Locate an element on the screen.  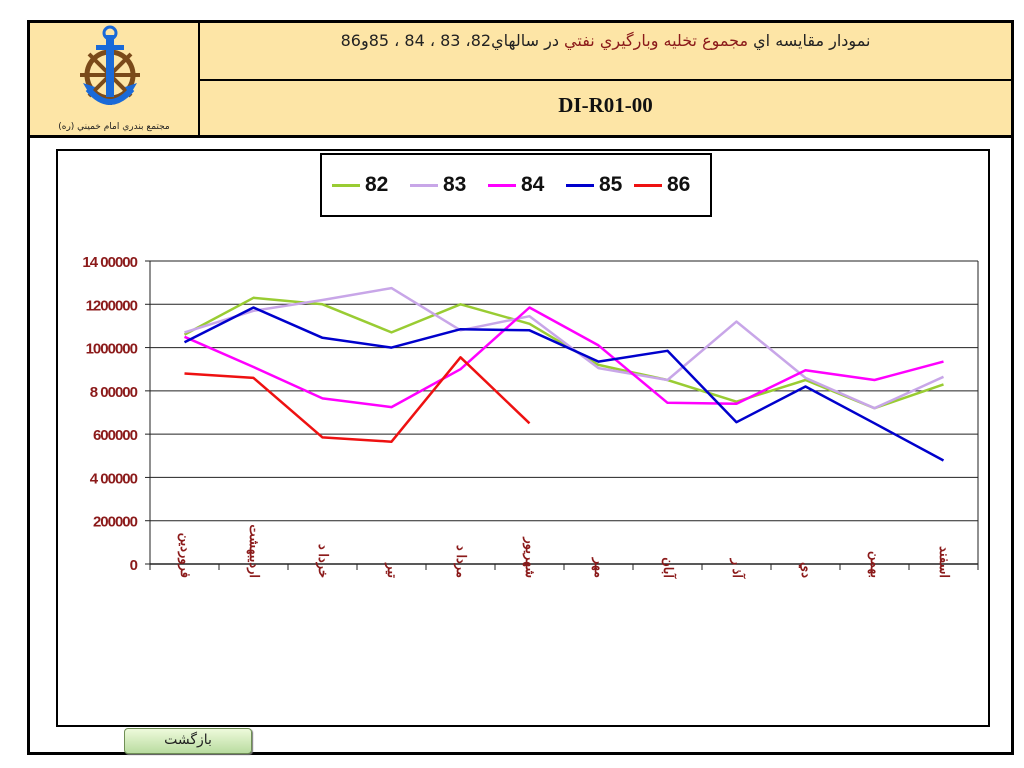
x-tick-label: دي is located at coordinates (806, 570).